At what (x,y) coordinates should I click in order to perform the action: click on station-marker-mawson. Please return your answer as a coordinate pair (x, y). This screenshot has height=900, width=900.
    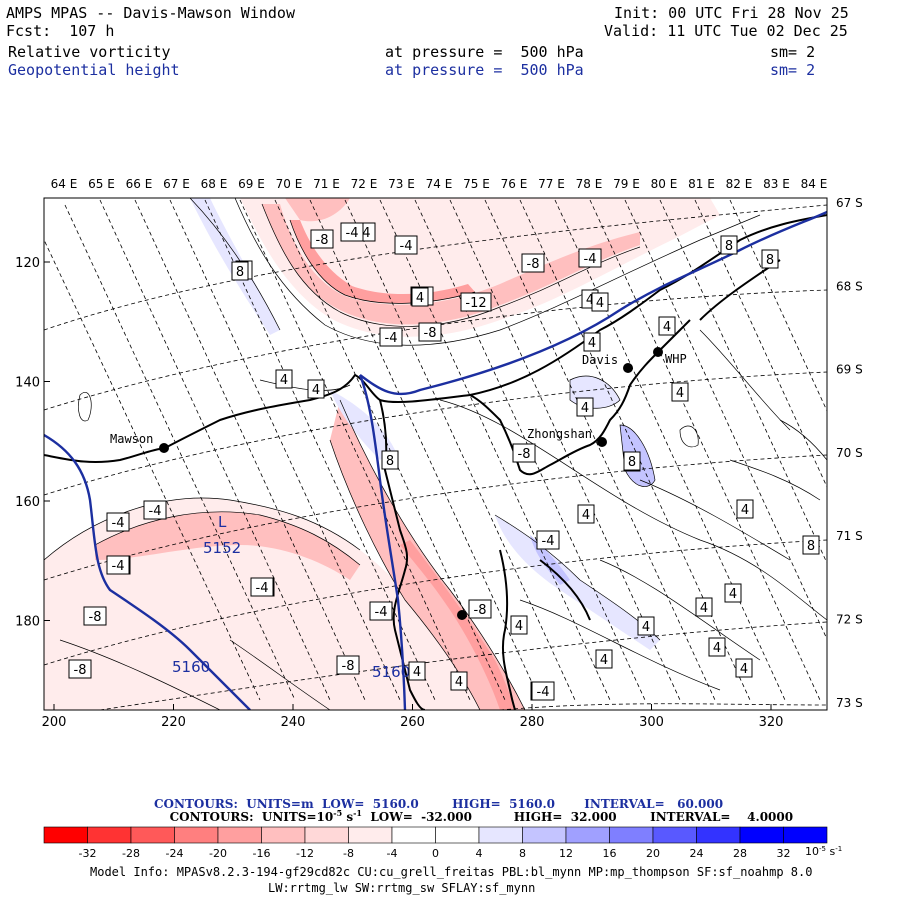
    Looking at the image, I should click on (164, 448).